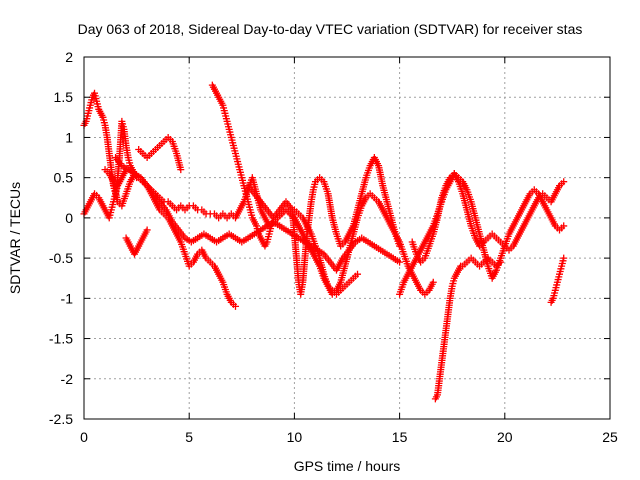 The image size is (640, 480). Describe the element at coordinates (64, 178) in the screenshot. I see `y-tick-label: 0.5` at that location.